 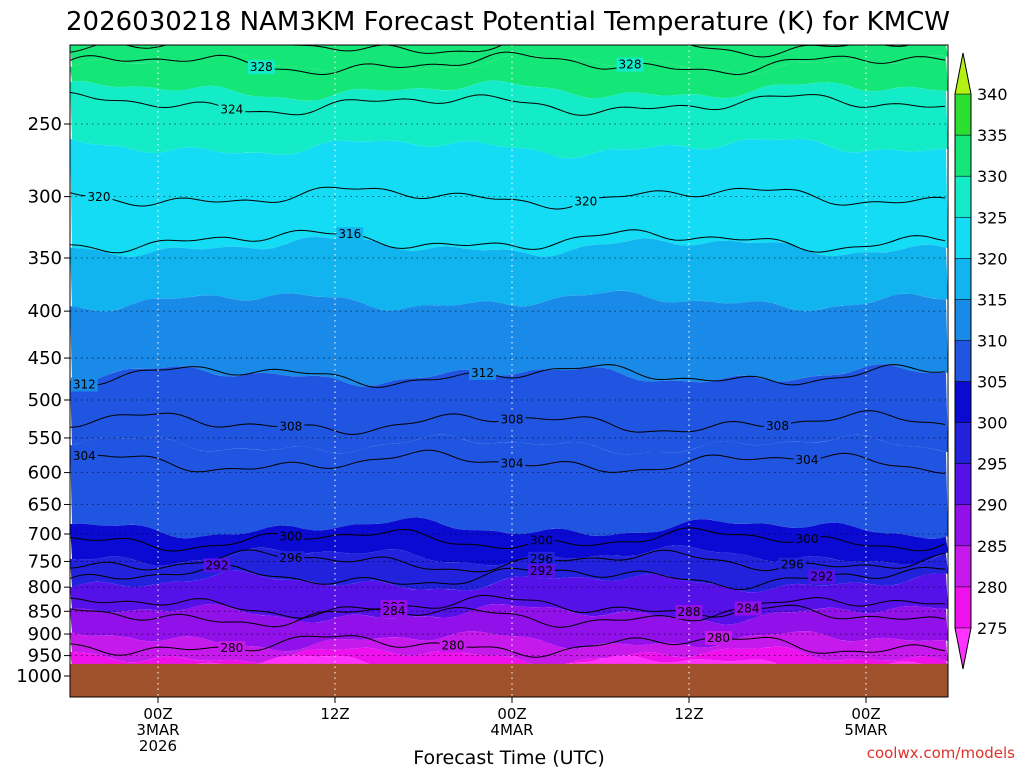 I want to click on ground-layer, so click(x=509, y=680).